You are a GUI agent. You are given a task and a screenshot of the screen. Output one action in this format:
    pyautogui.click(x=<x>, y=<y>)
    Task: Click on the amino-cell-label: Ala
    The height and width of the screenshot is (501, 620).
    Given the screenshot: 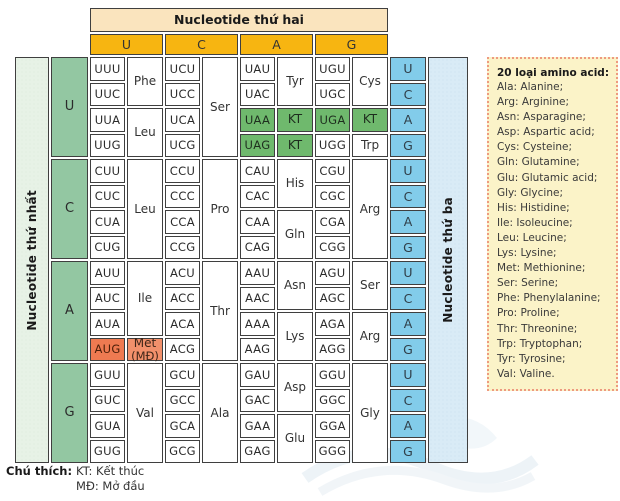 What is the action you would take?
    pyautogui.click(x=220, y=412)
    